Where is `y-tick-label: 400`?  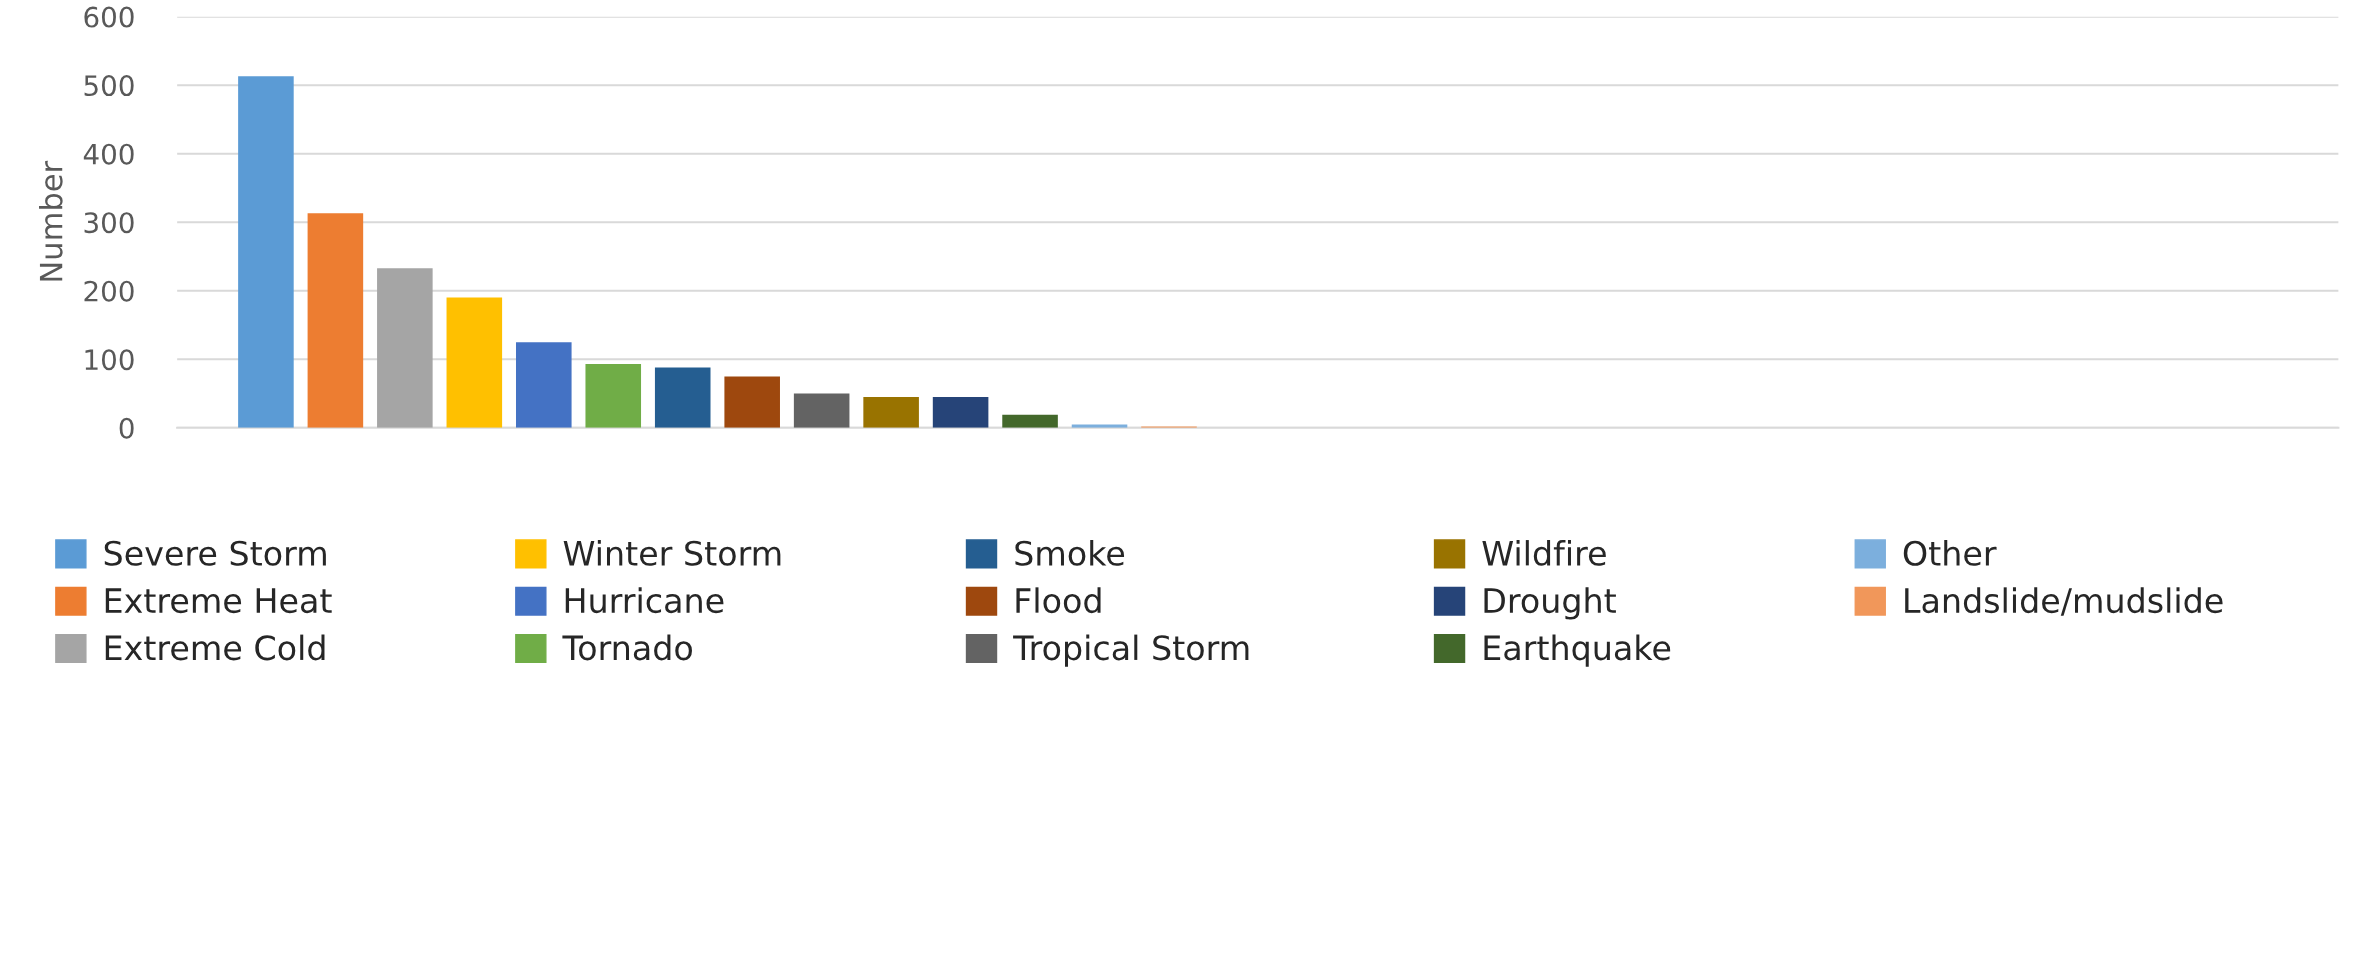 y-tick-label: 400 is located at coordinates (108, 154).